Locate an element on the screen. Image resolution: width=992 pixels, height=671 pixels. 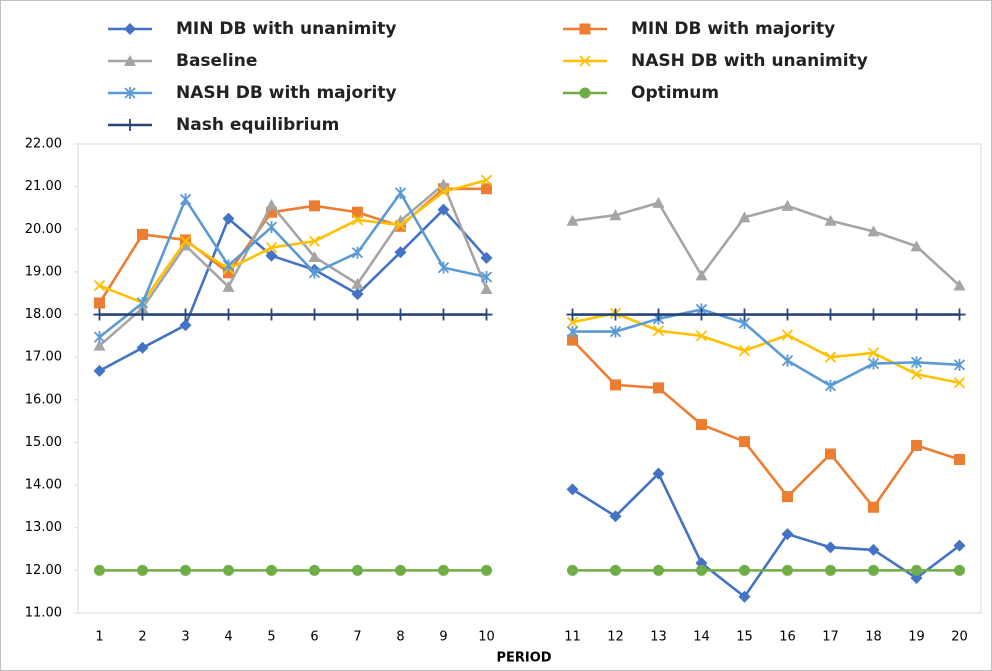
x-tick-label: 20 is located at coordinates (959, 637).